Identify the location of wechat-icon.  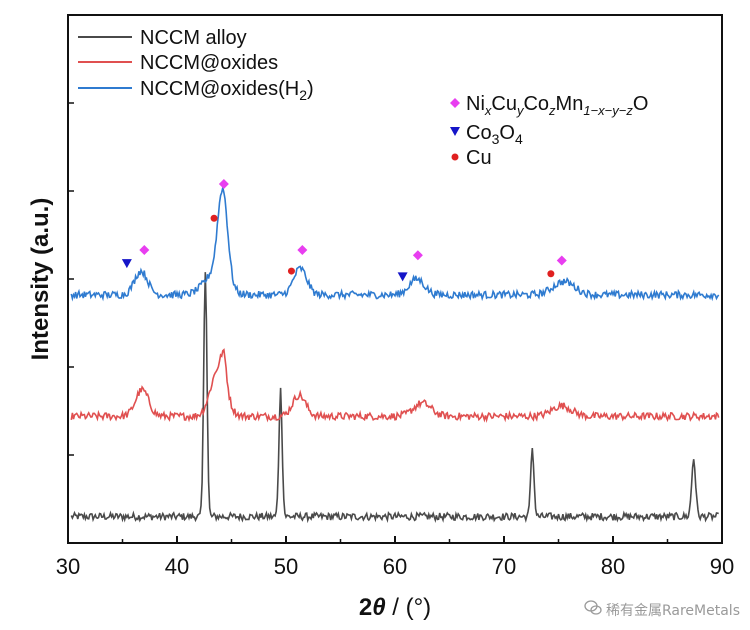
(593, 610).